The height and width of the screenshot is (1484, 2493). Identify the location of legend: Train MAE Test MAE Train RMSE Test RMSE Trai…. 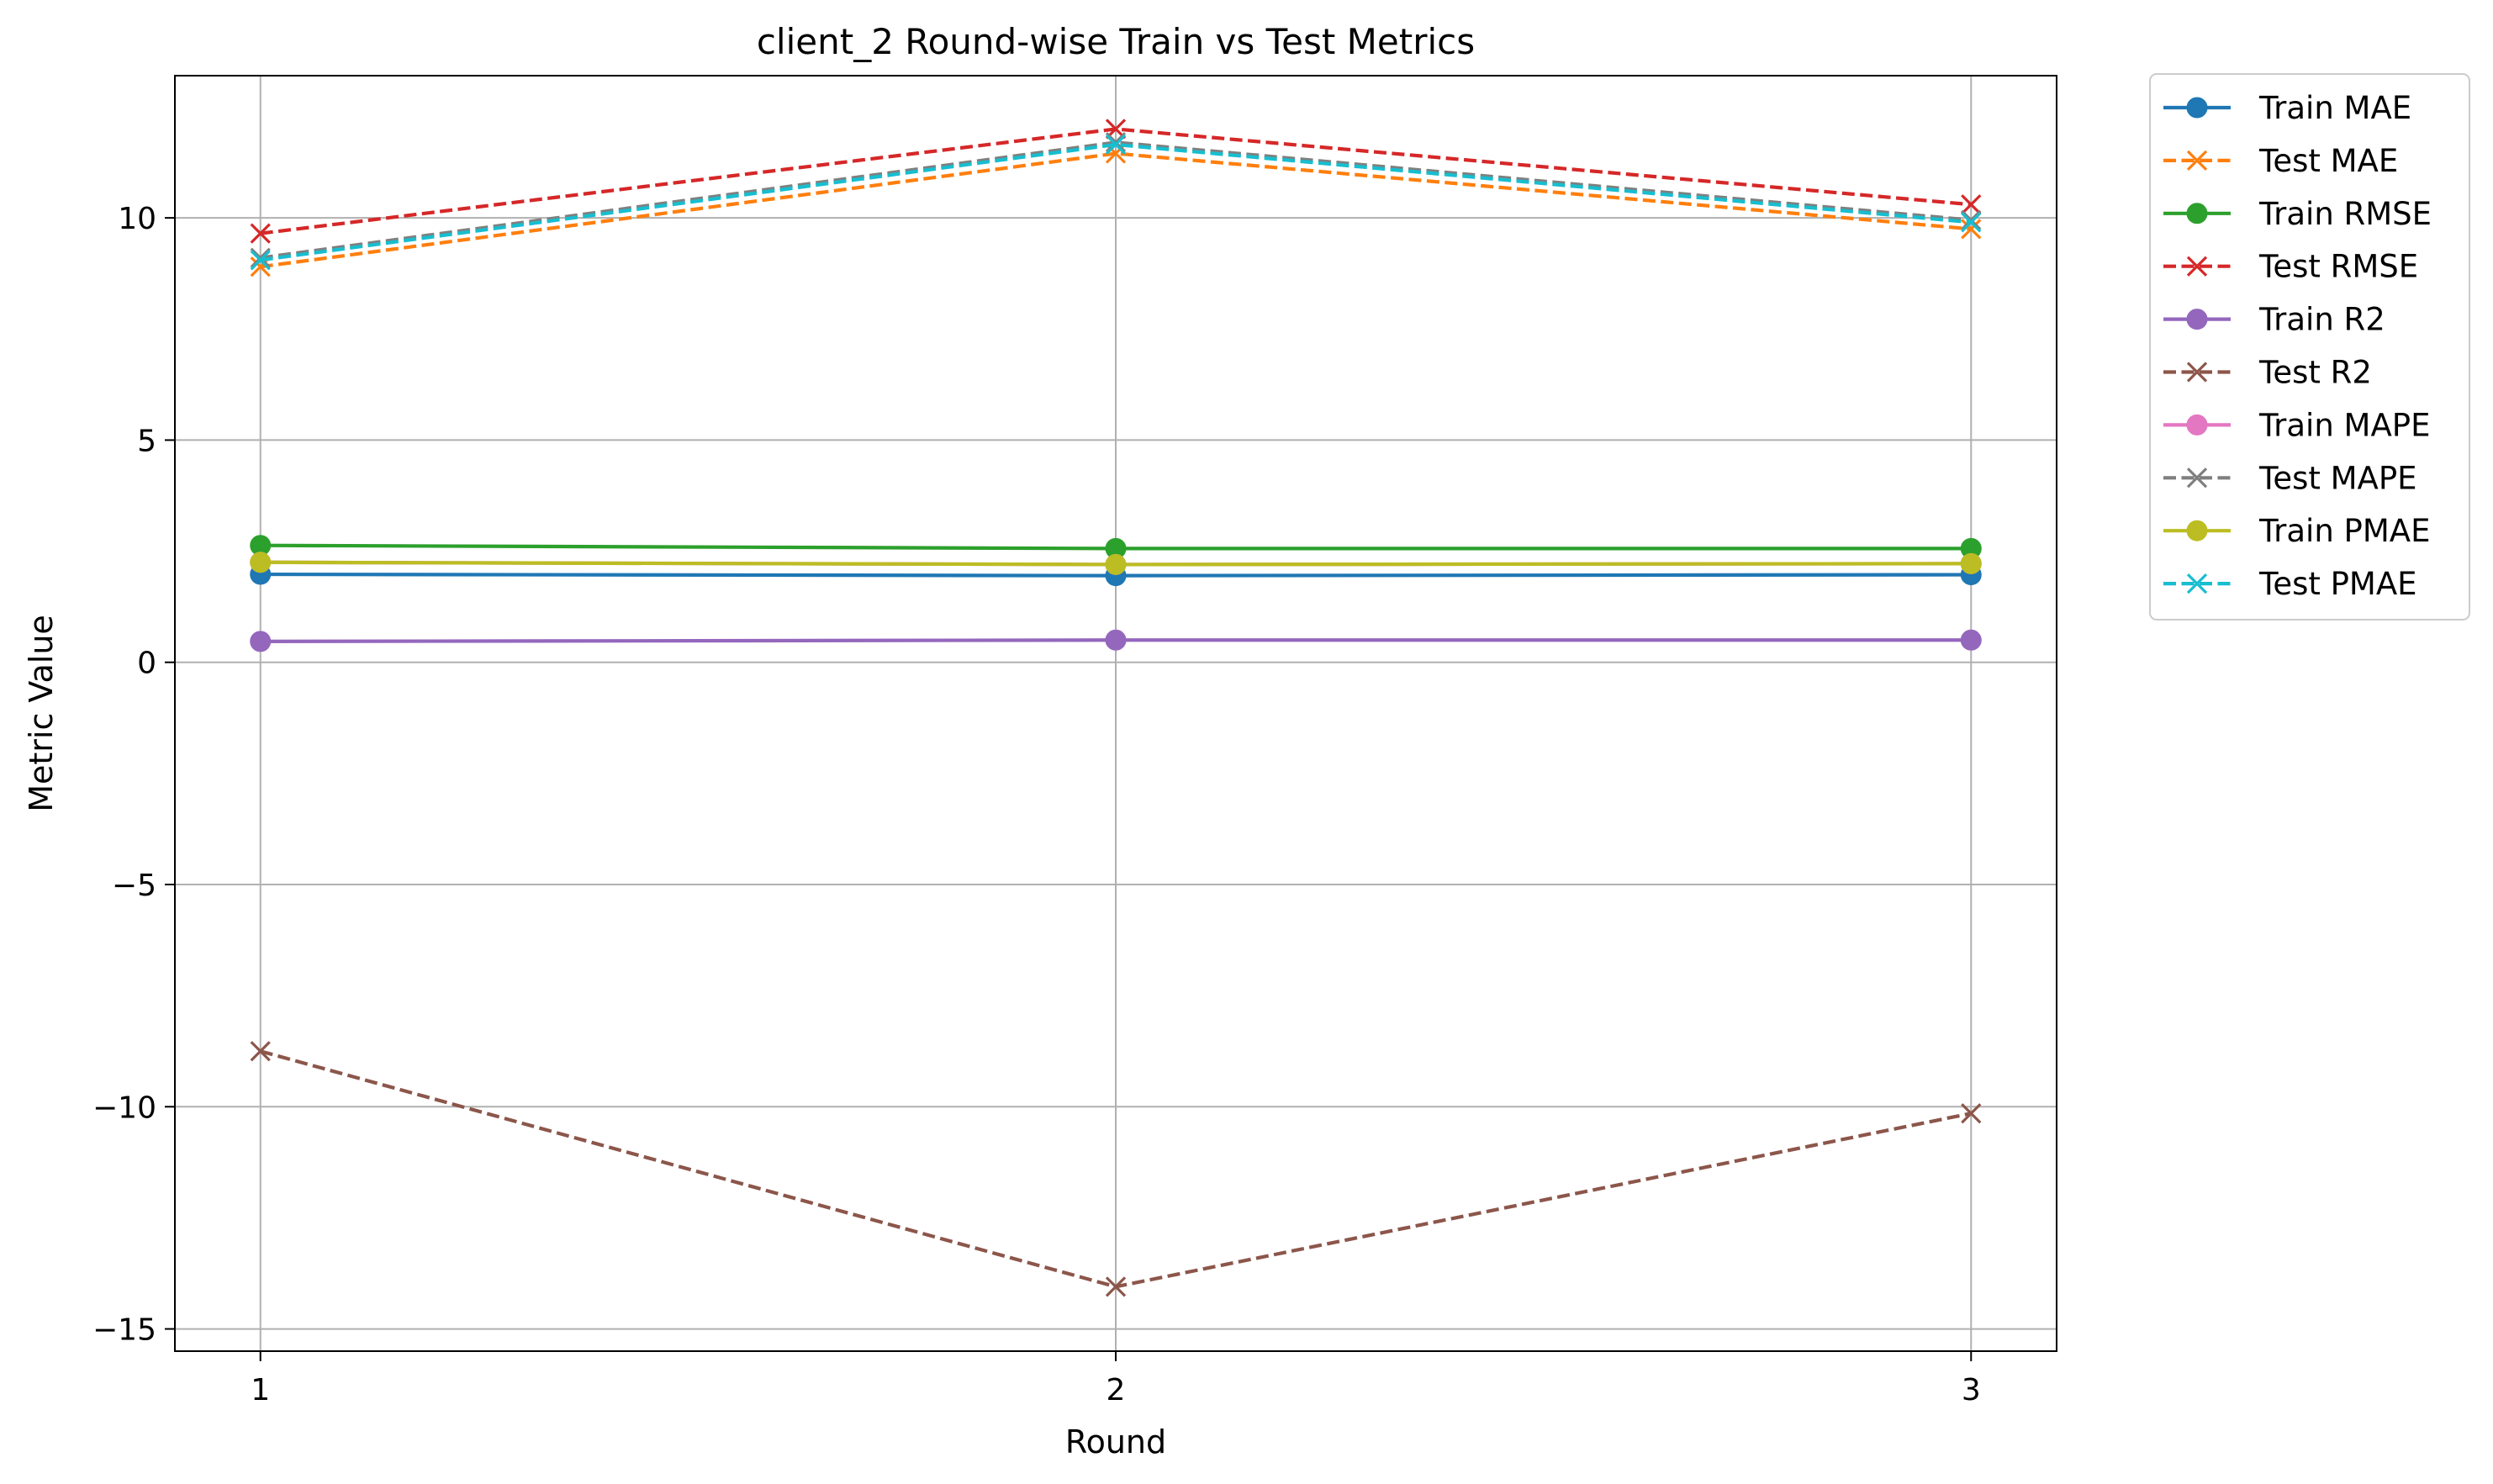
(2309, 347).